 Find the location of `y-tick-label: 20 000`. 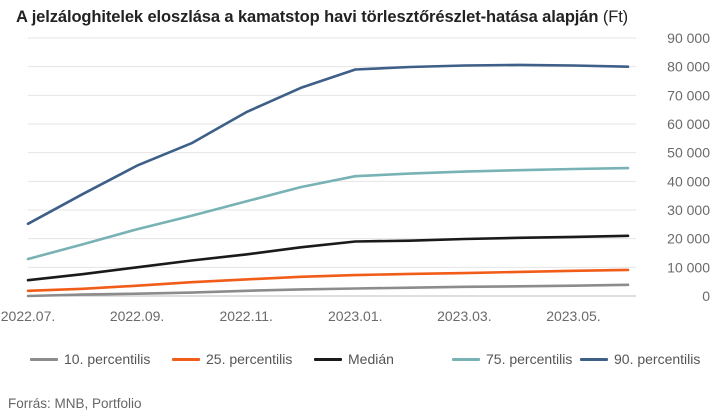

y-tick-label: 20 000 is located at coordinates (688, 239).